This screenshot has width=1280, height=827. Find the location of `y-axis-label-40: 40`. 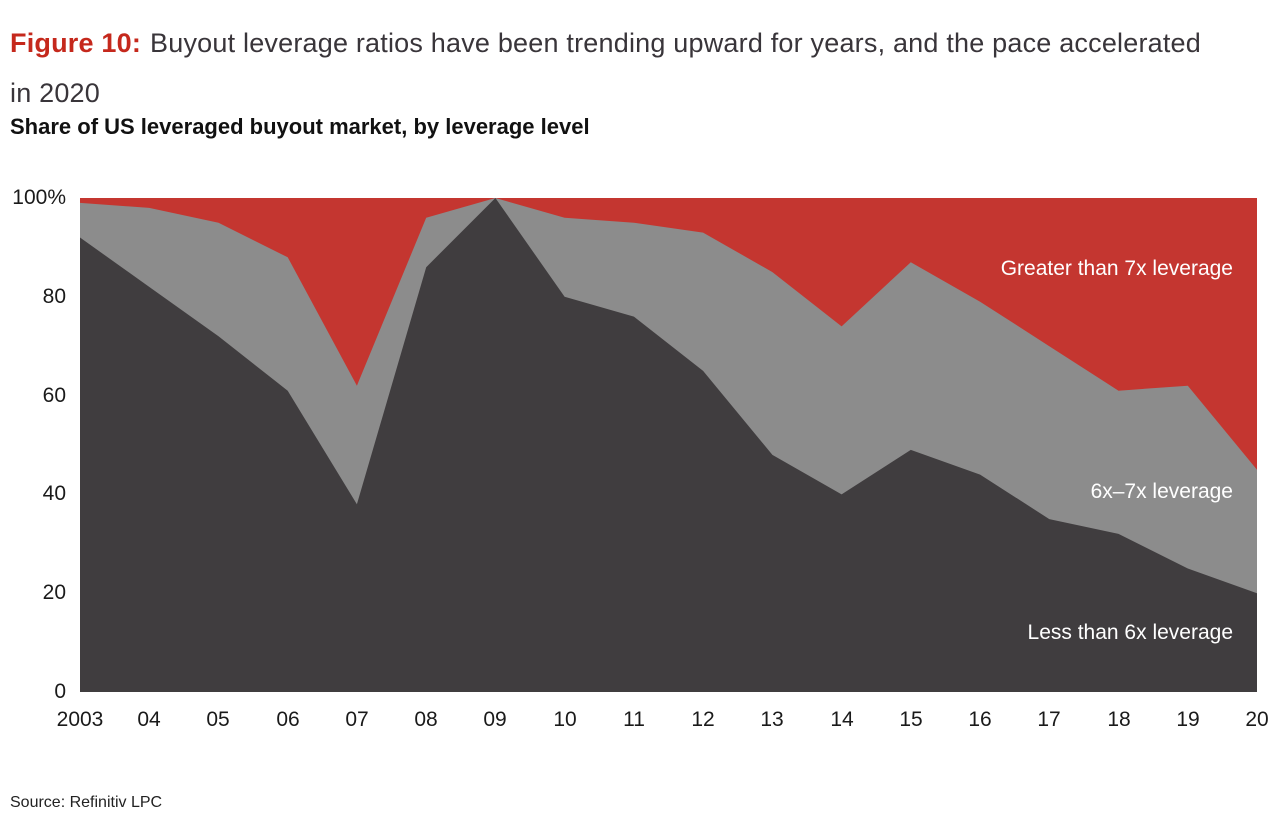

y-axis-label-40: 40 is located at coordinates (54, 493).